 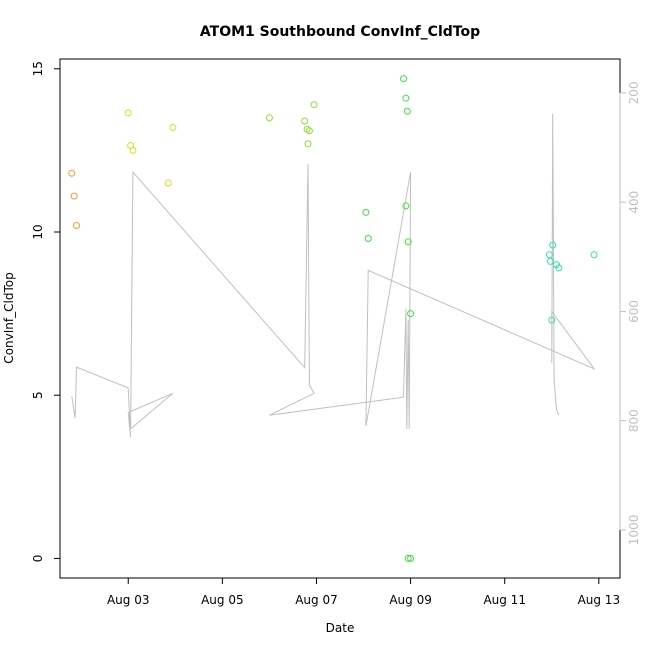 I want to click on y-axis-label: ConvInf_CldTop, so click(x=9, y=317).